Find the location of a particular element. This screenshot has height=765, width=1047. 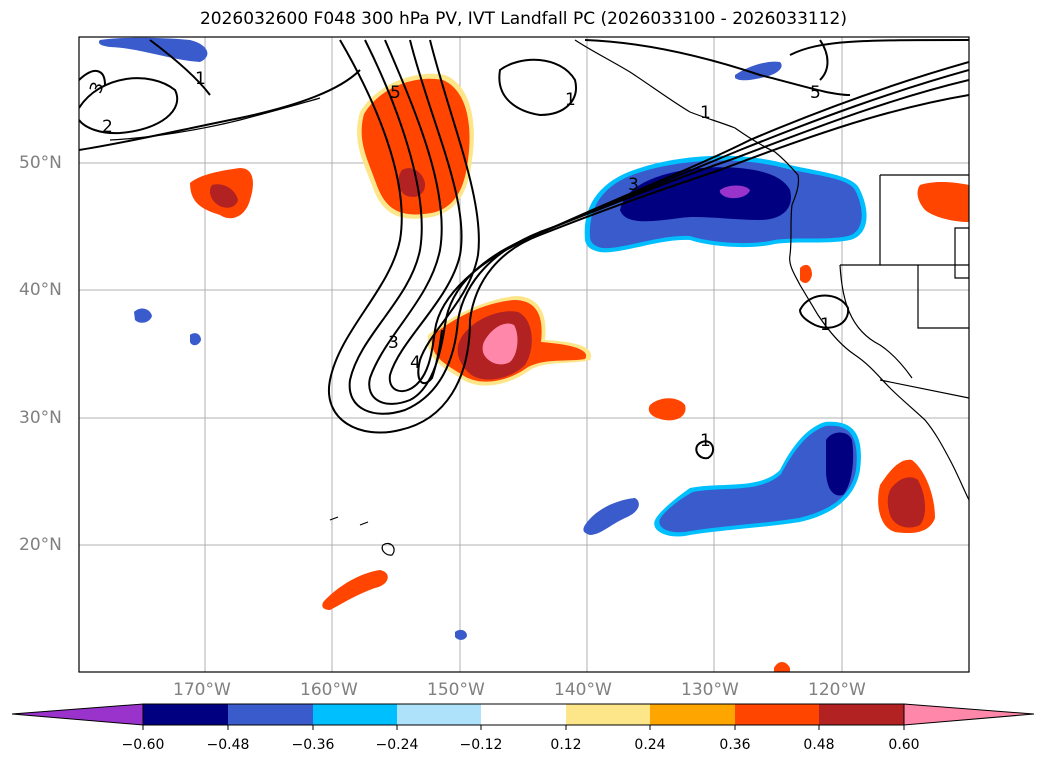

lon-label-150w: 150°W is located at coordinates (456, 690).